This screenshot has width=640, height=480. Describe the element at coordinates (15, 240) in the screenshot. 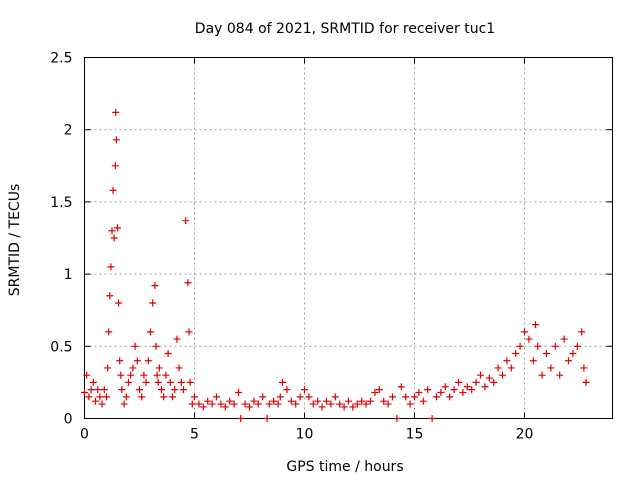

I see `y-axis-label: SRMTID / TECUs` at that location.